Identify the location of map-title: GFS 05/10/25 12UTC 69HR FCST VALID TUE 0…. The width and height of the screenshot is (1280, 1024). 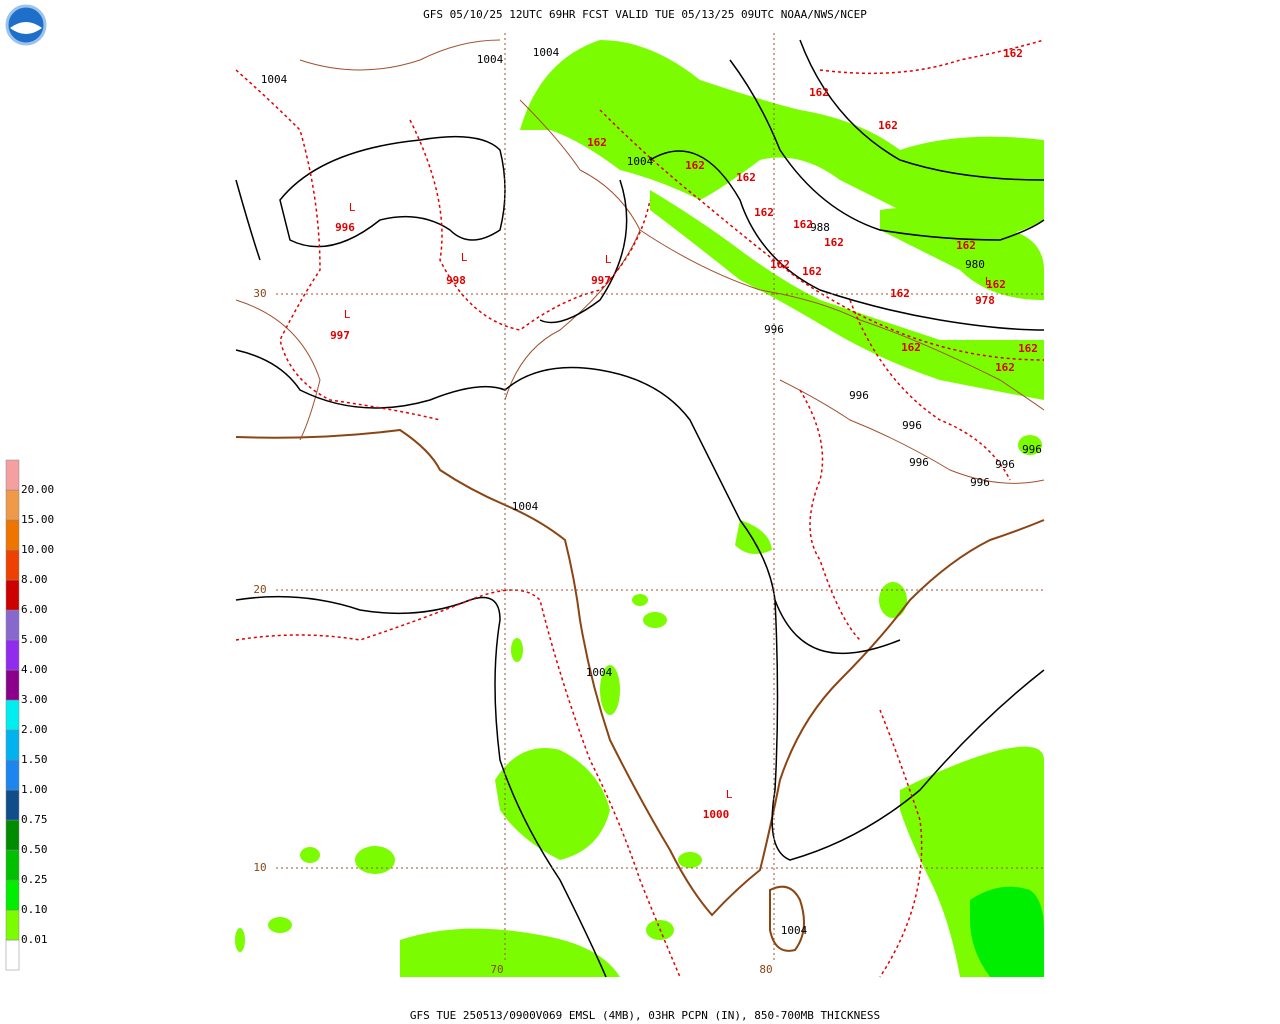
(645, 14).